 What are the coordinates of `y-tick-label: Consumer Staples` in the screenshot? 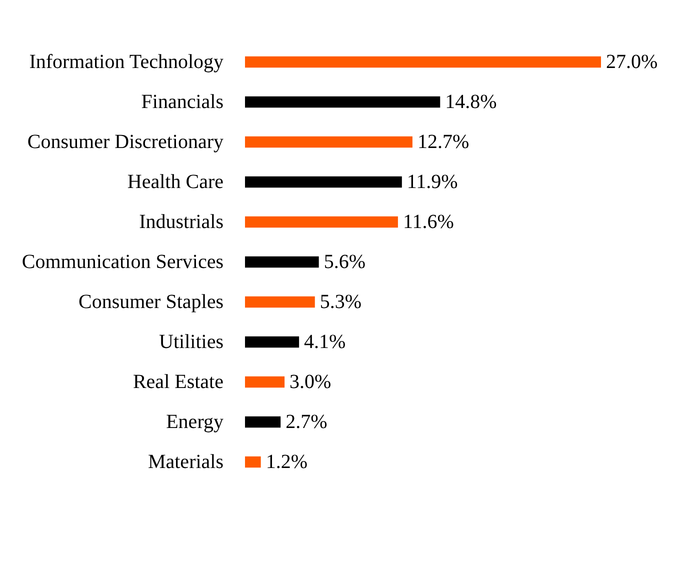 It's located at (151, 302).